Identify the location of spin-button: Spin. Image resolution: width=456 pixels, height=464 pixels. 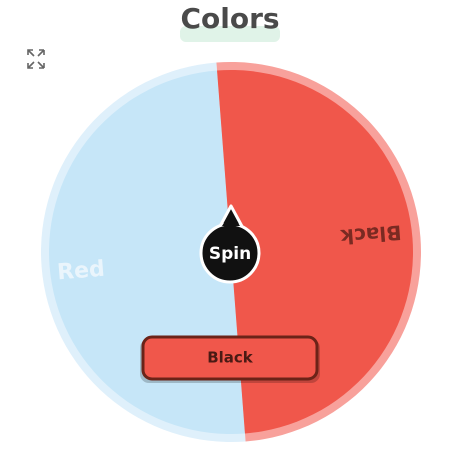
(230, 244).